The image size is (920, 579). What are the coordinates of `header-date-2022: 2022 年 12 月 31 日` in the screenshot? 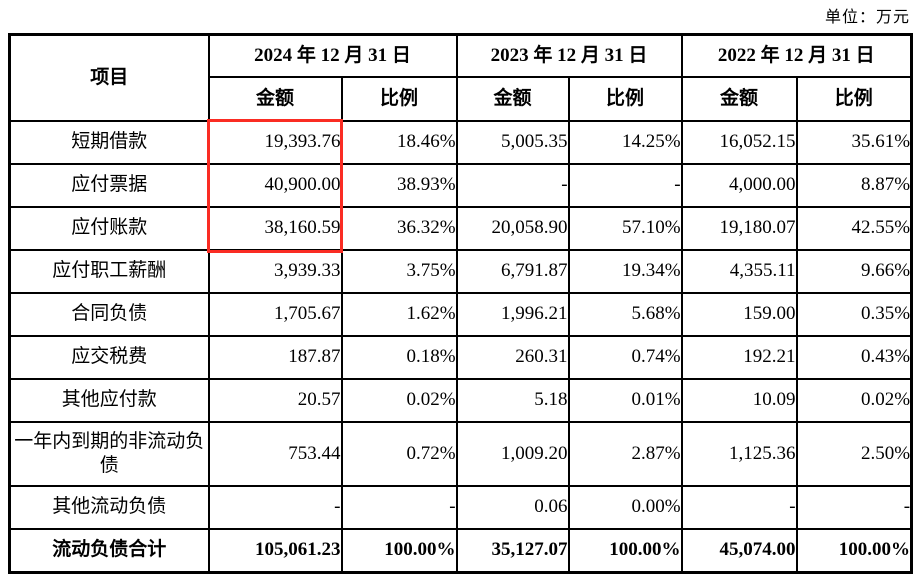 It's located at (796, 55).